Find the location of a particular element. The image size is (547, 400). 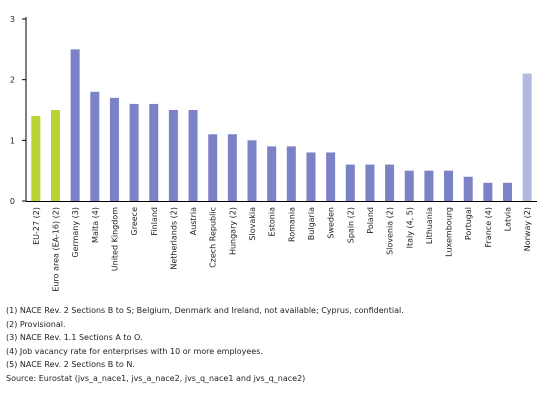

x-tick-label: Bulgaria is located at coordinates (311, 223).